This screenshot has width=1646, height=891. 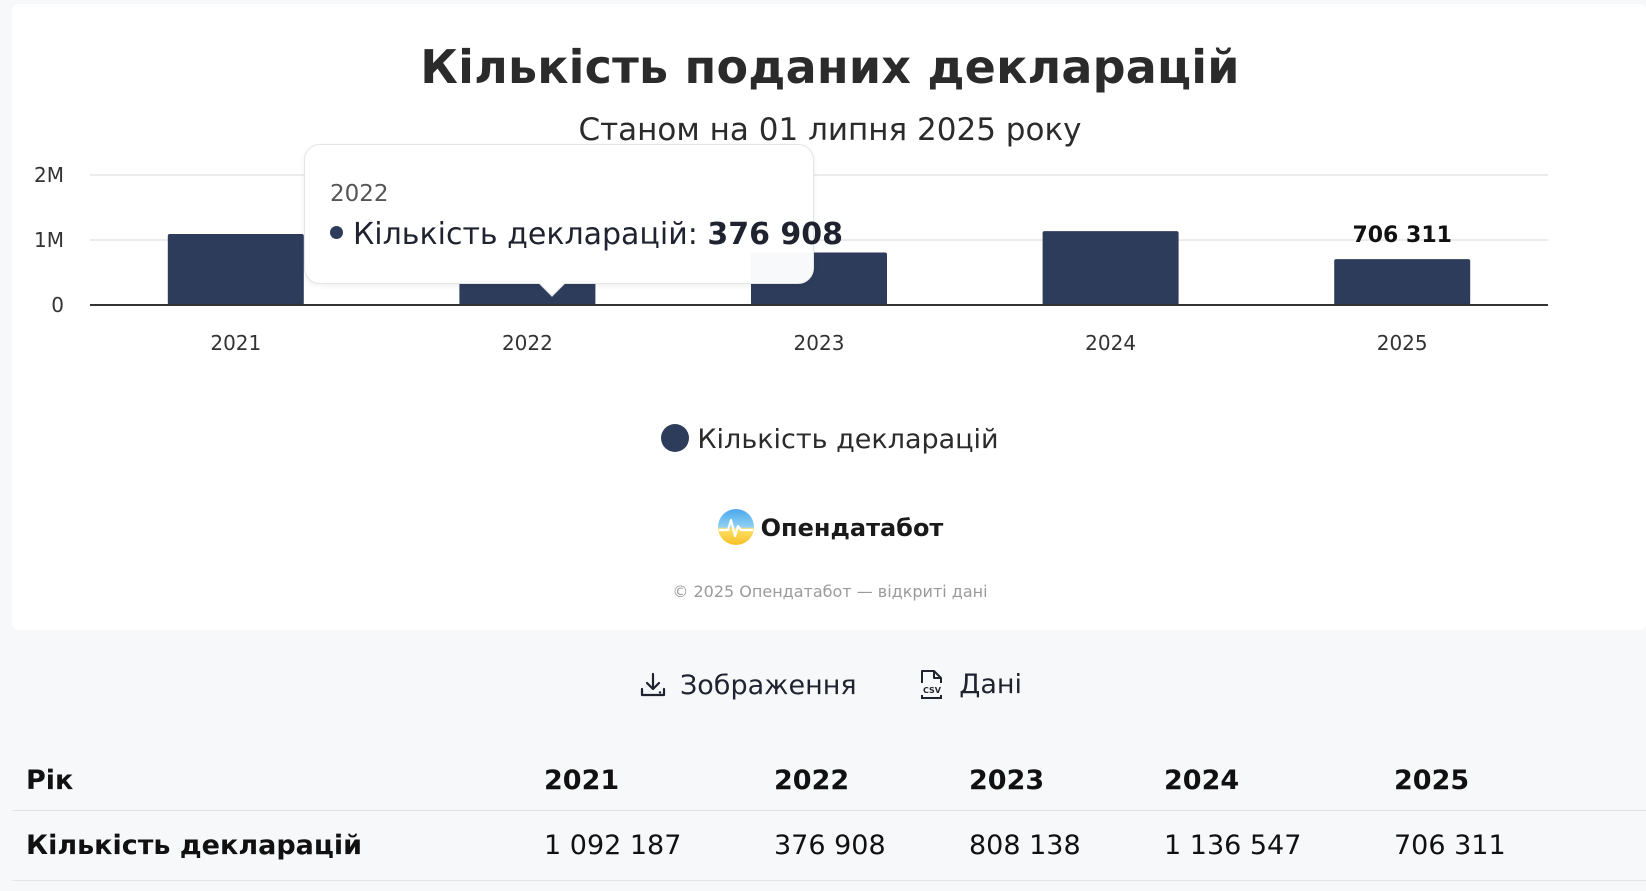 What do you see at coordinates (1052, 845) in the screenshot?
I see `table-cell: 808 138` at bounding box center [1052, 845].